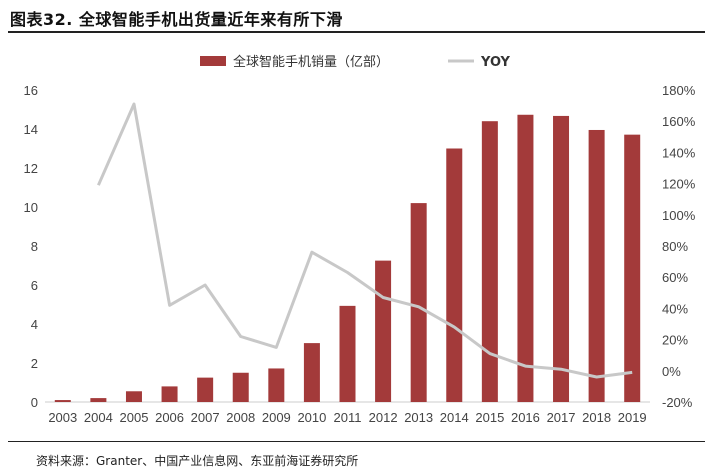 The width and height of the screenshot is (713, 475). I want to click on x-tick-label: 2012, so click(383, 417).